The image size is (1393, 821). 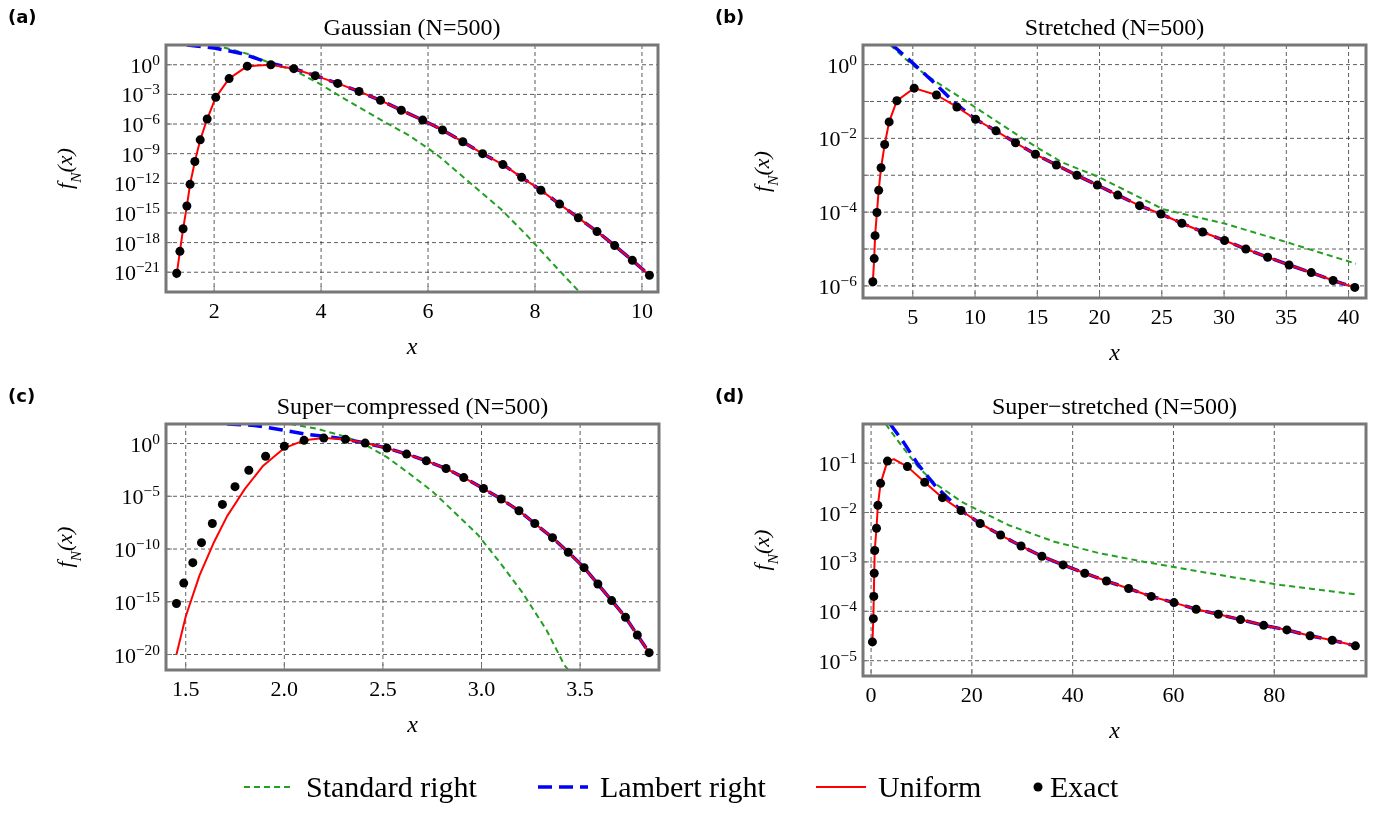 I want to click on legend-label: Lambert right, so click(x=683, y=786).